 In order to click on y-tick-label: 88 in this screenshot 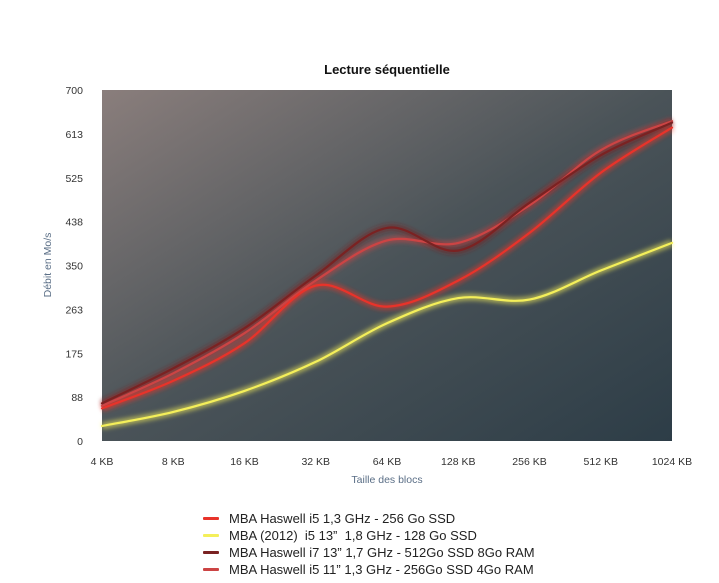, I will do `click(77, 398)`.